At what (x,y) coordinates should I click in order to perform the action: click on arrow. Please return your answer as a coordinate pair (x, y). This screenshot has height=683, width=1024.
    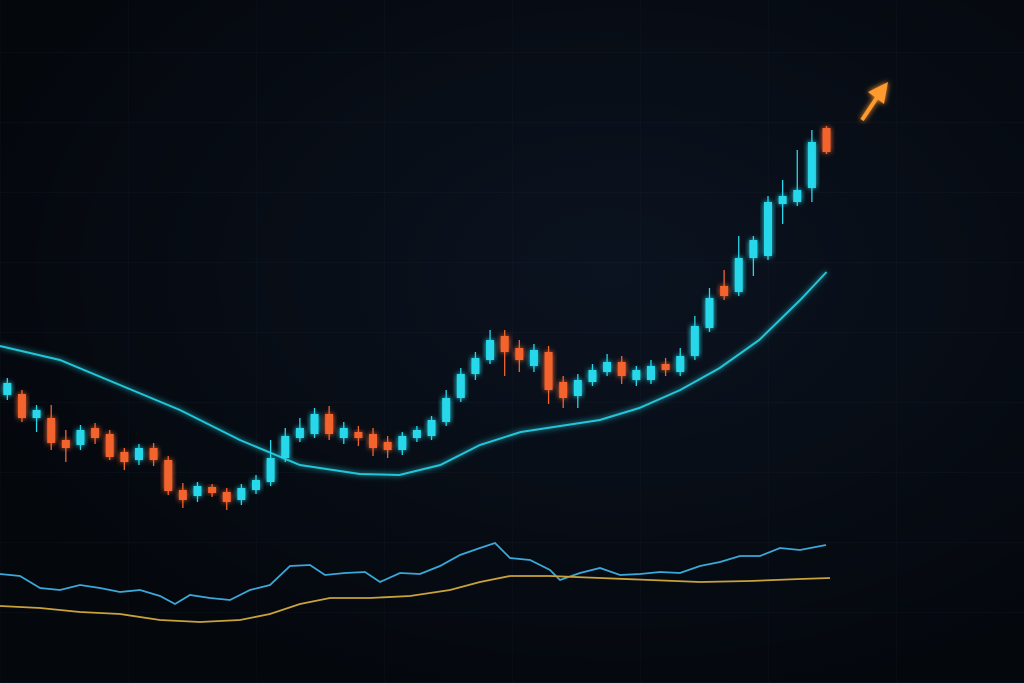
    Looking at the image, I should click on (870, 108).